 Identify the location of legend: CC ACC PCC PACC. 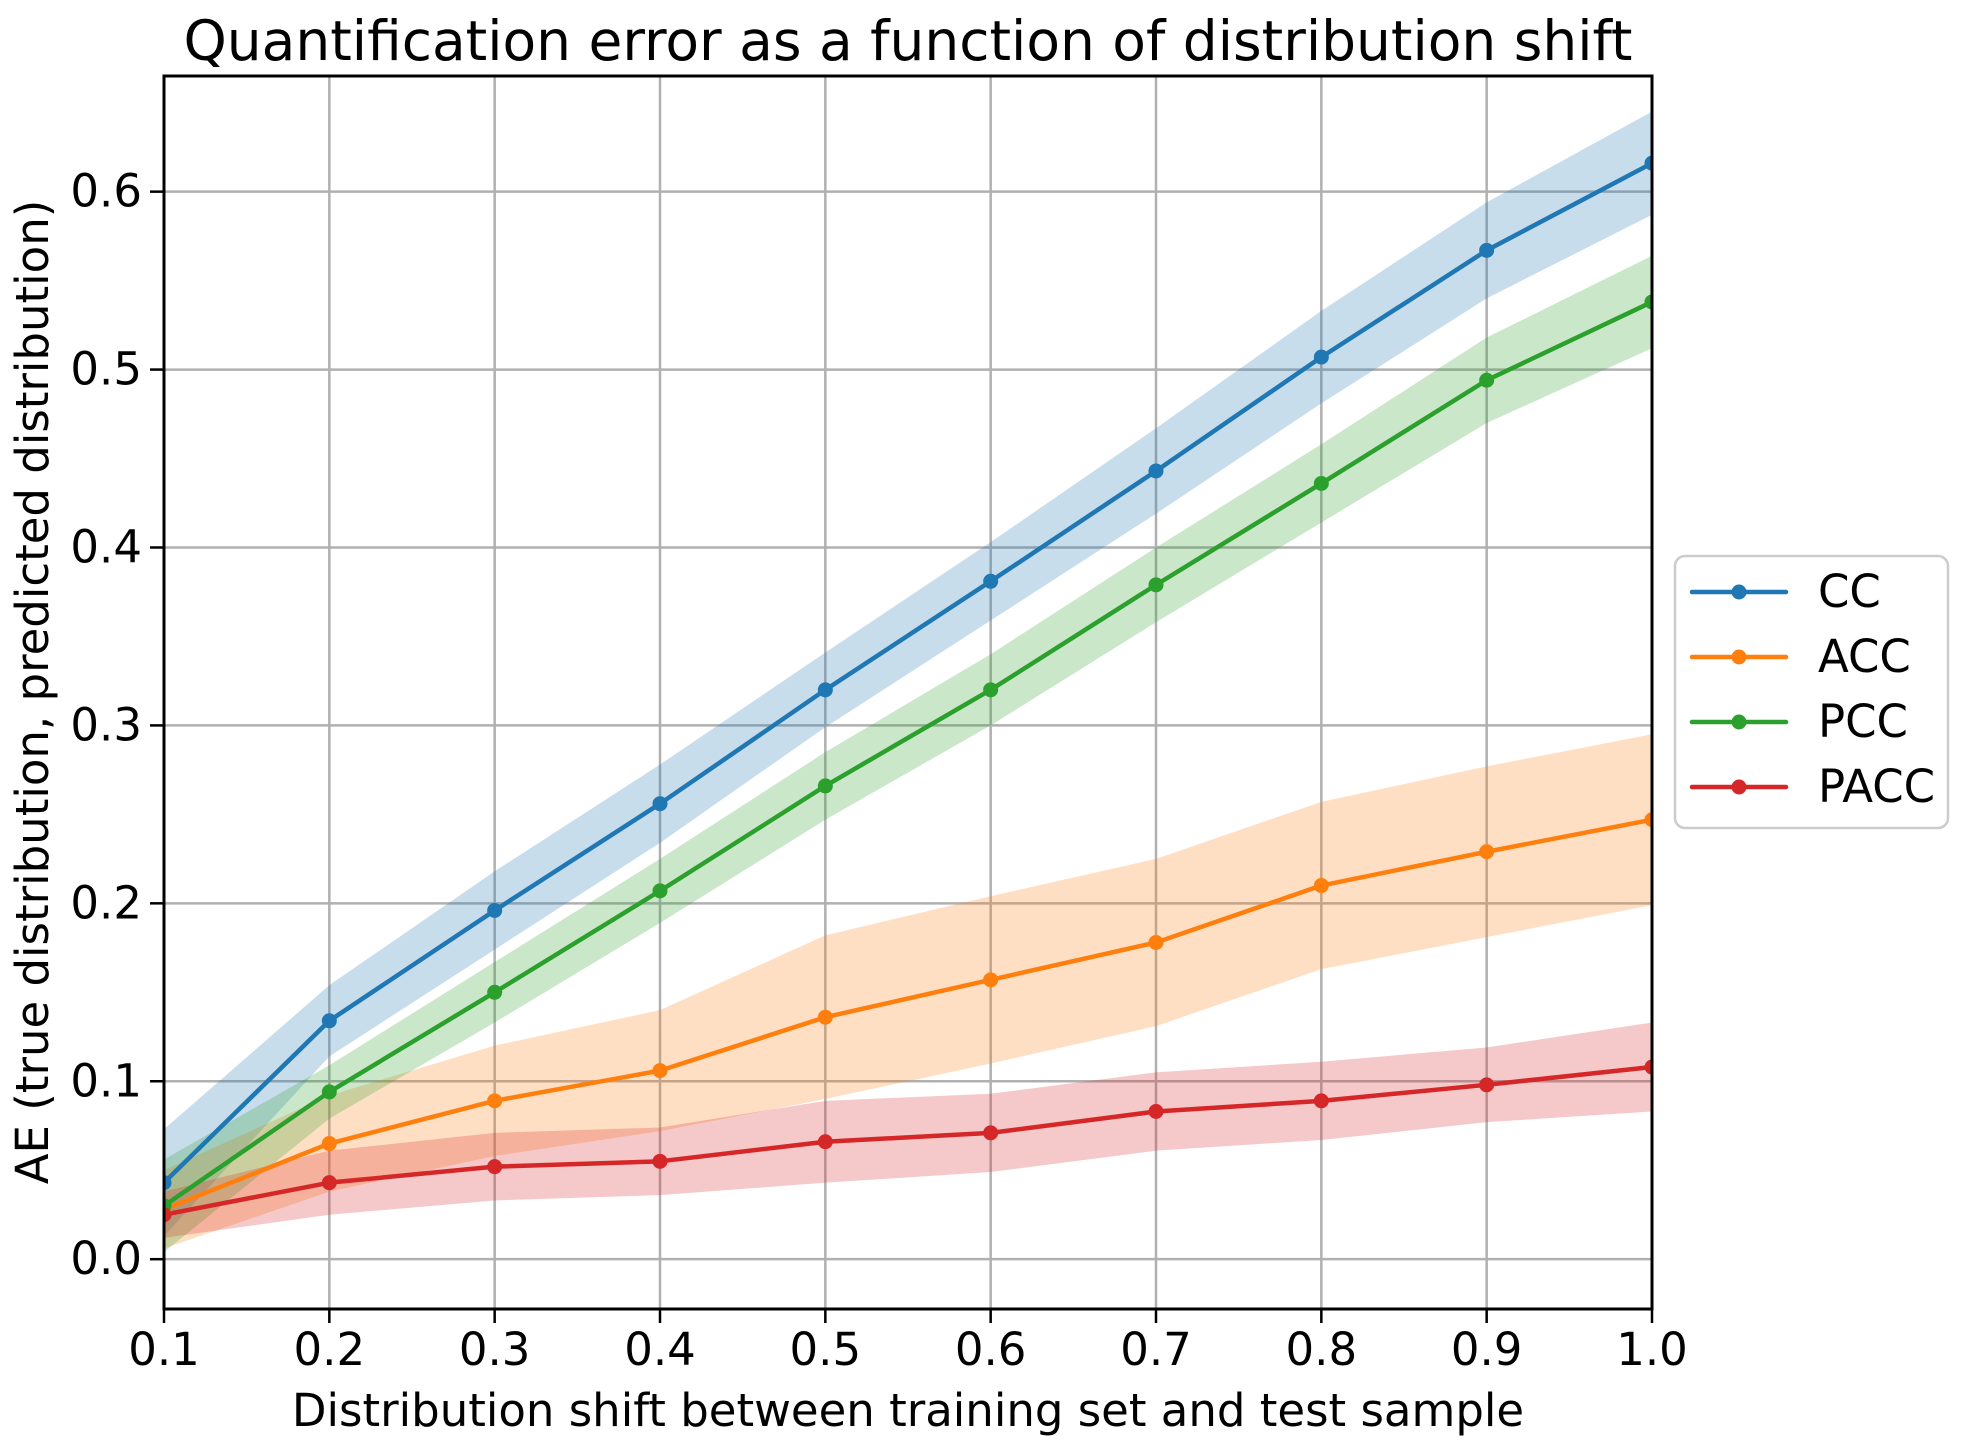
(1811, 692).